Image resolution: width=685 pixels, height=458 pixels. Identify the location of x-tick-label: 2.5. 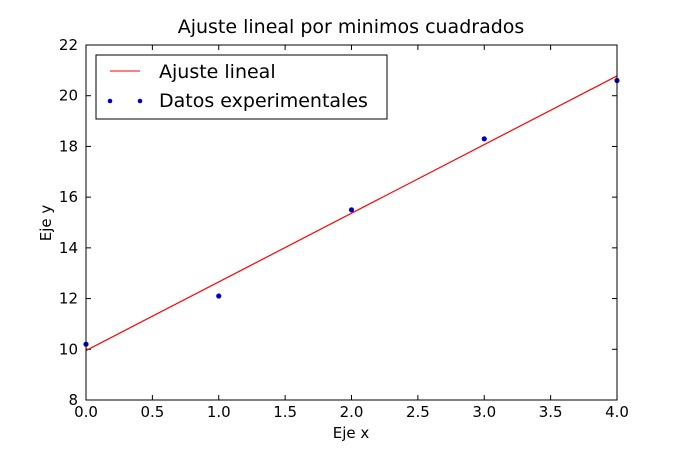
(418, 412).